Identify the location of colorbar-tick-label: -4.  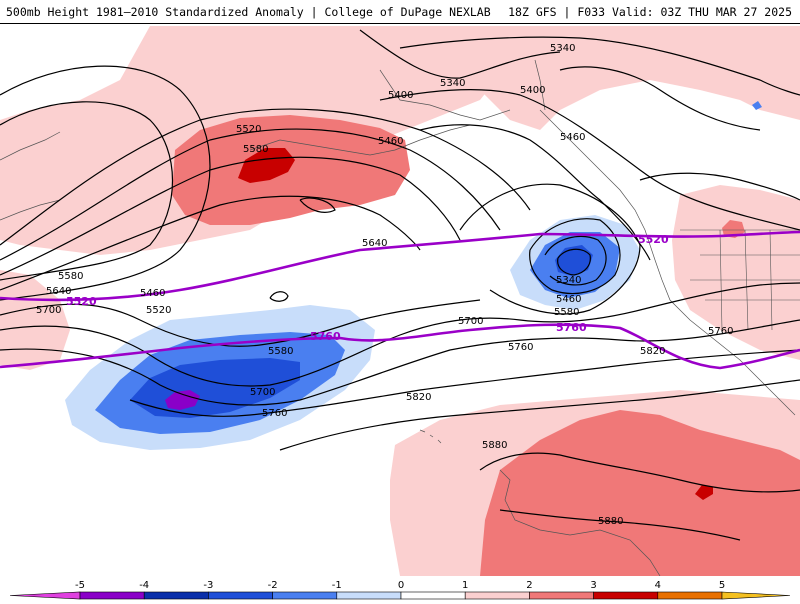
(144, 585).